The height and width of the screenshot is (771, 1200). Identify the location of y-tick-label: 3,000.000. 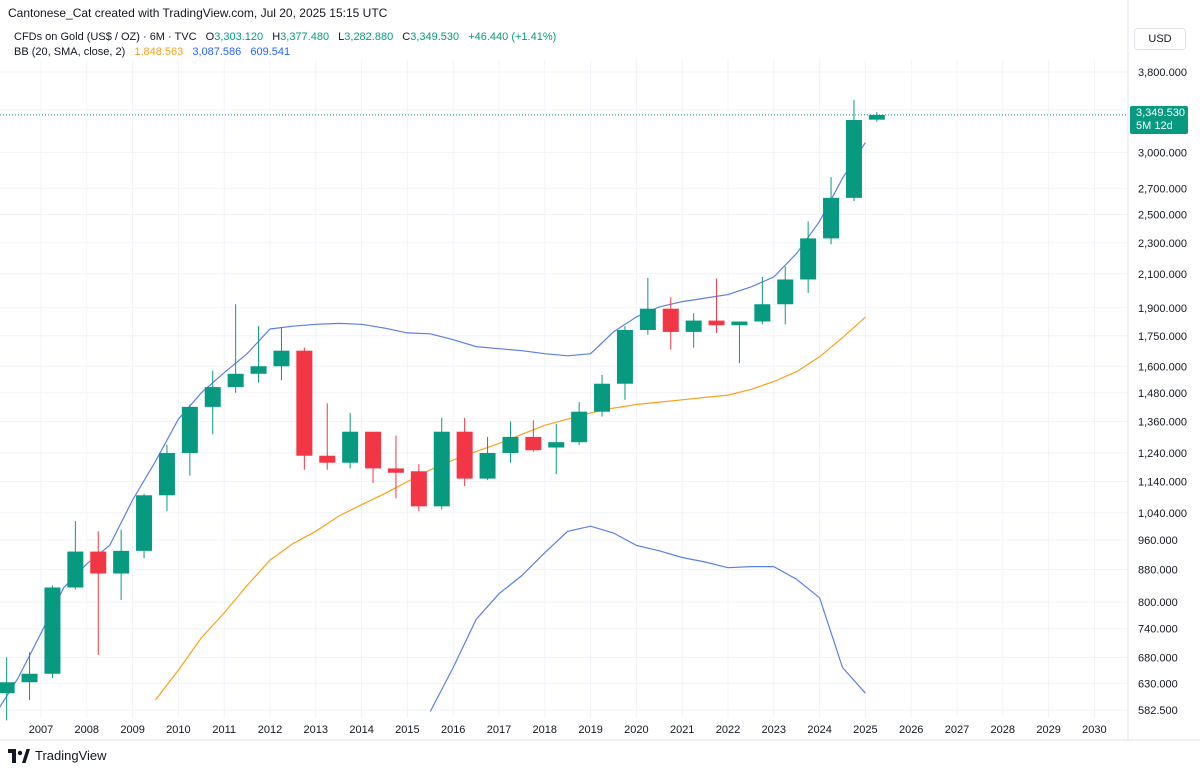
(1162, 153).